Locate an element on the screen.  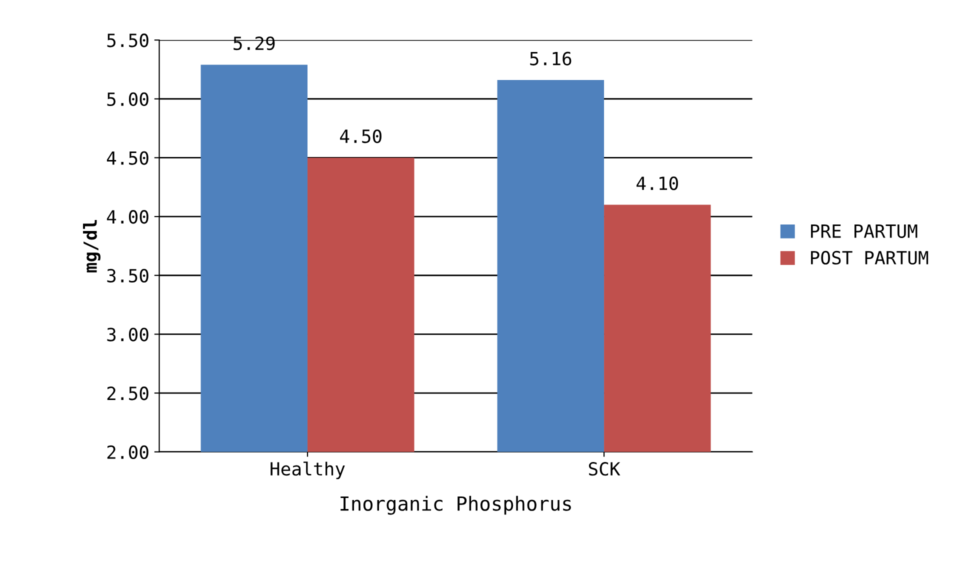
y-tick-label: 4.00 is located at coordinates (127, 217).